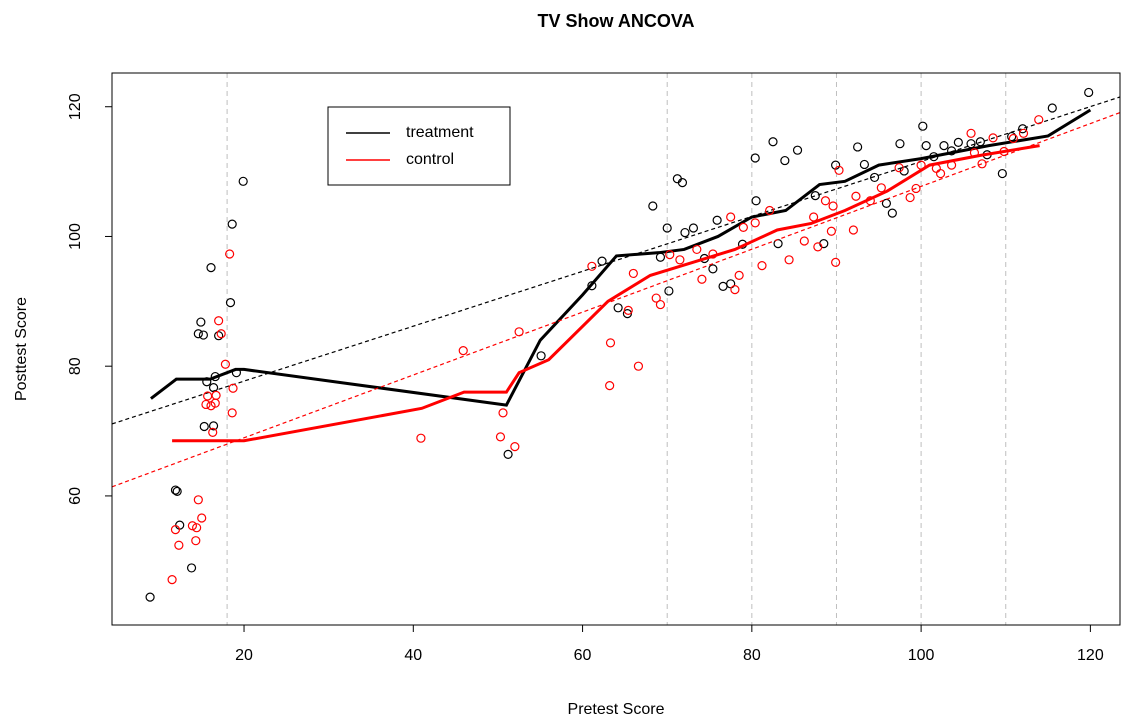  I want to click on legend-label: treatment, so click(440, 132).